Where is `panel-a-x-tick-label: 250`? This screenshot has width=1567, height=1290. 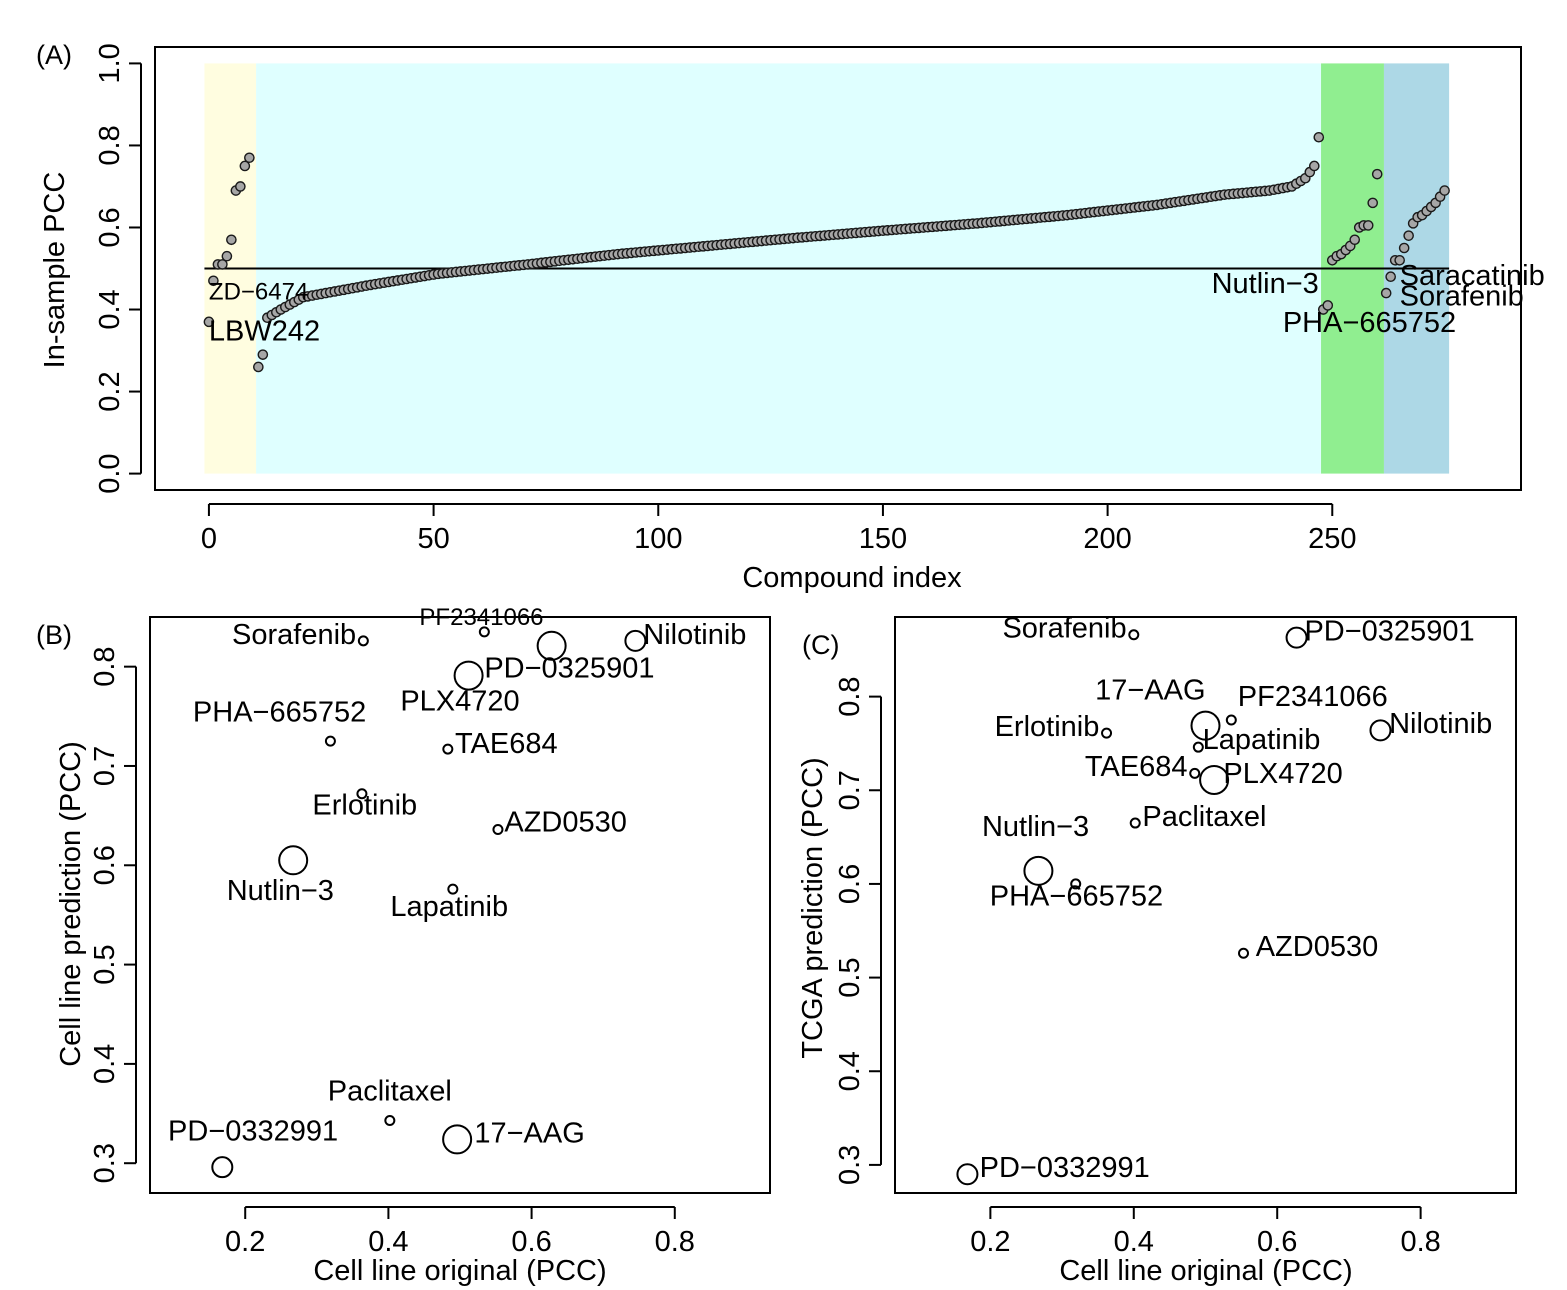
panel-a-x-tick-label: 250 is located at coordinates (1332, 539).